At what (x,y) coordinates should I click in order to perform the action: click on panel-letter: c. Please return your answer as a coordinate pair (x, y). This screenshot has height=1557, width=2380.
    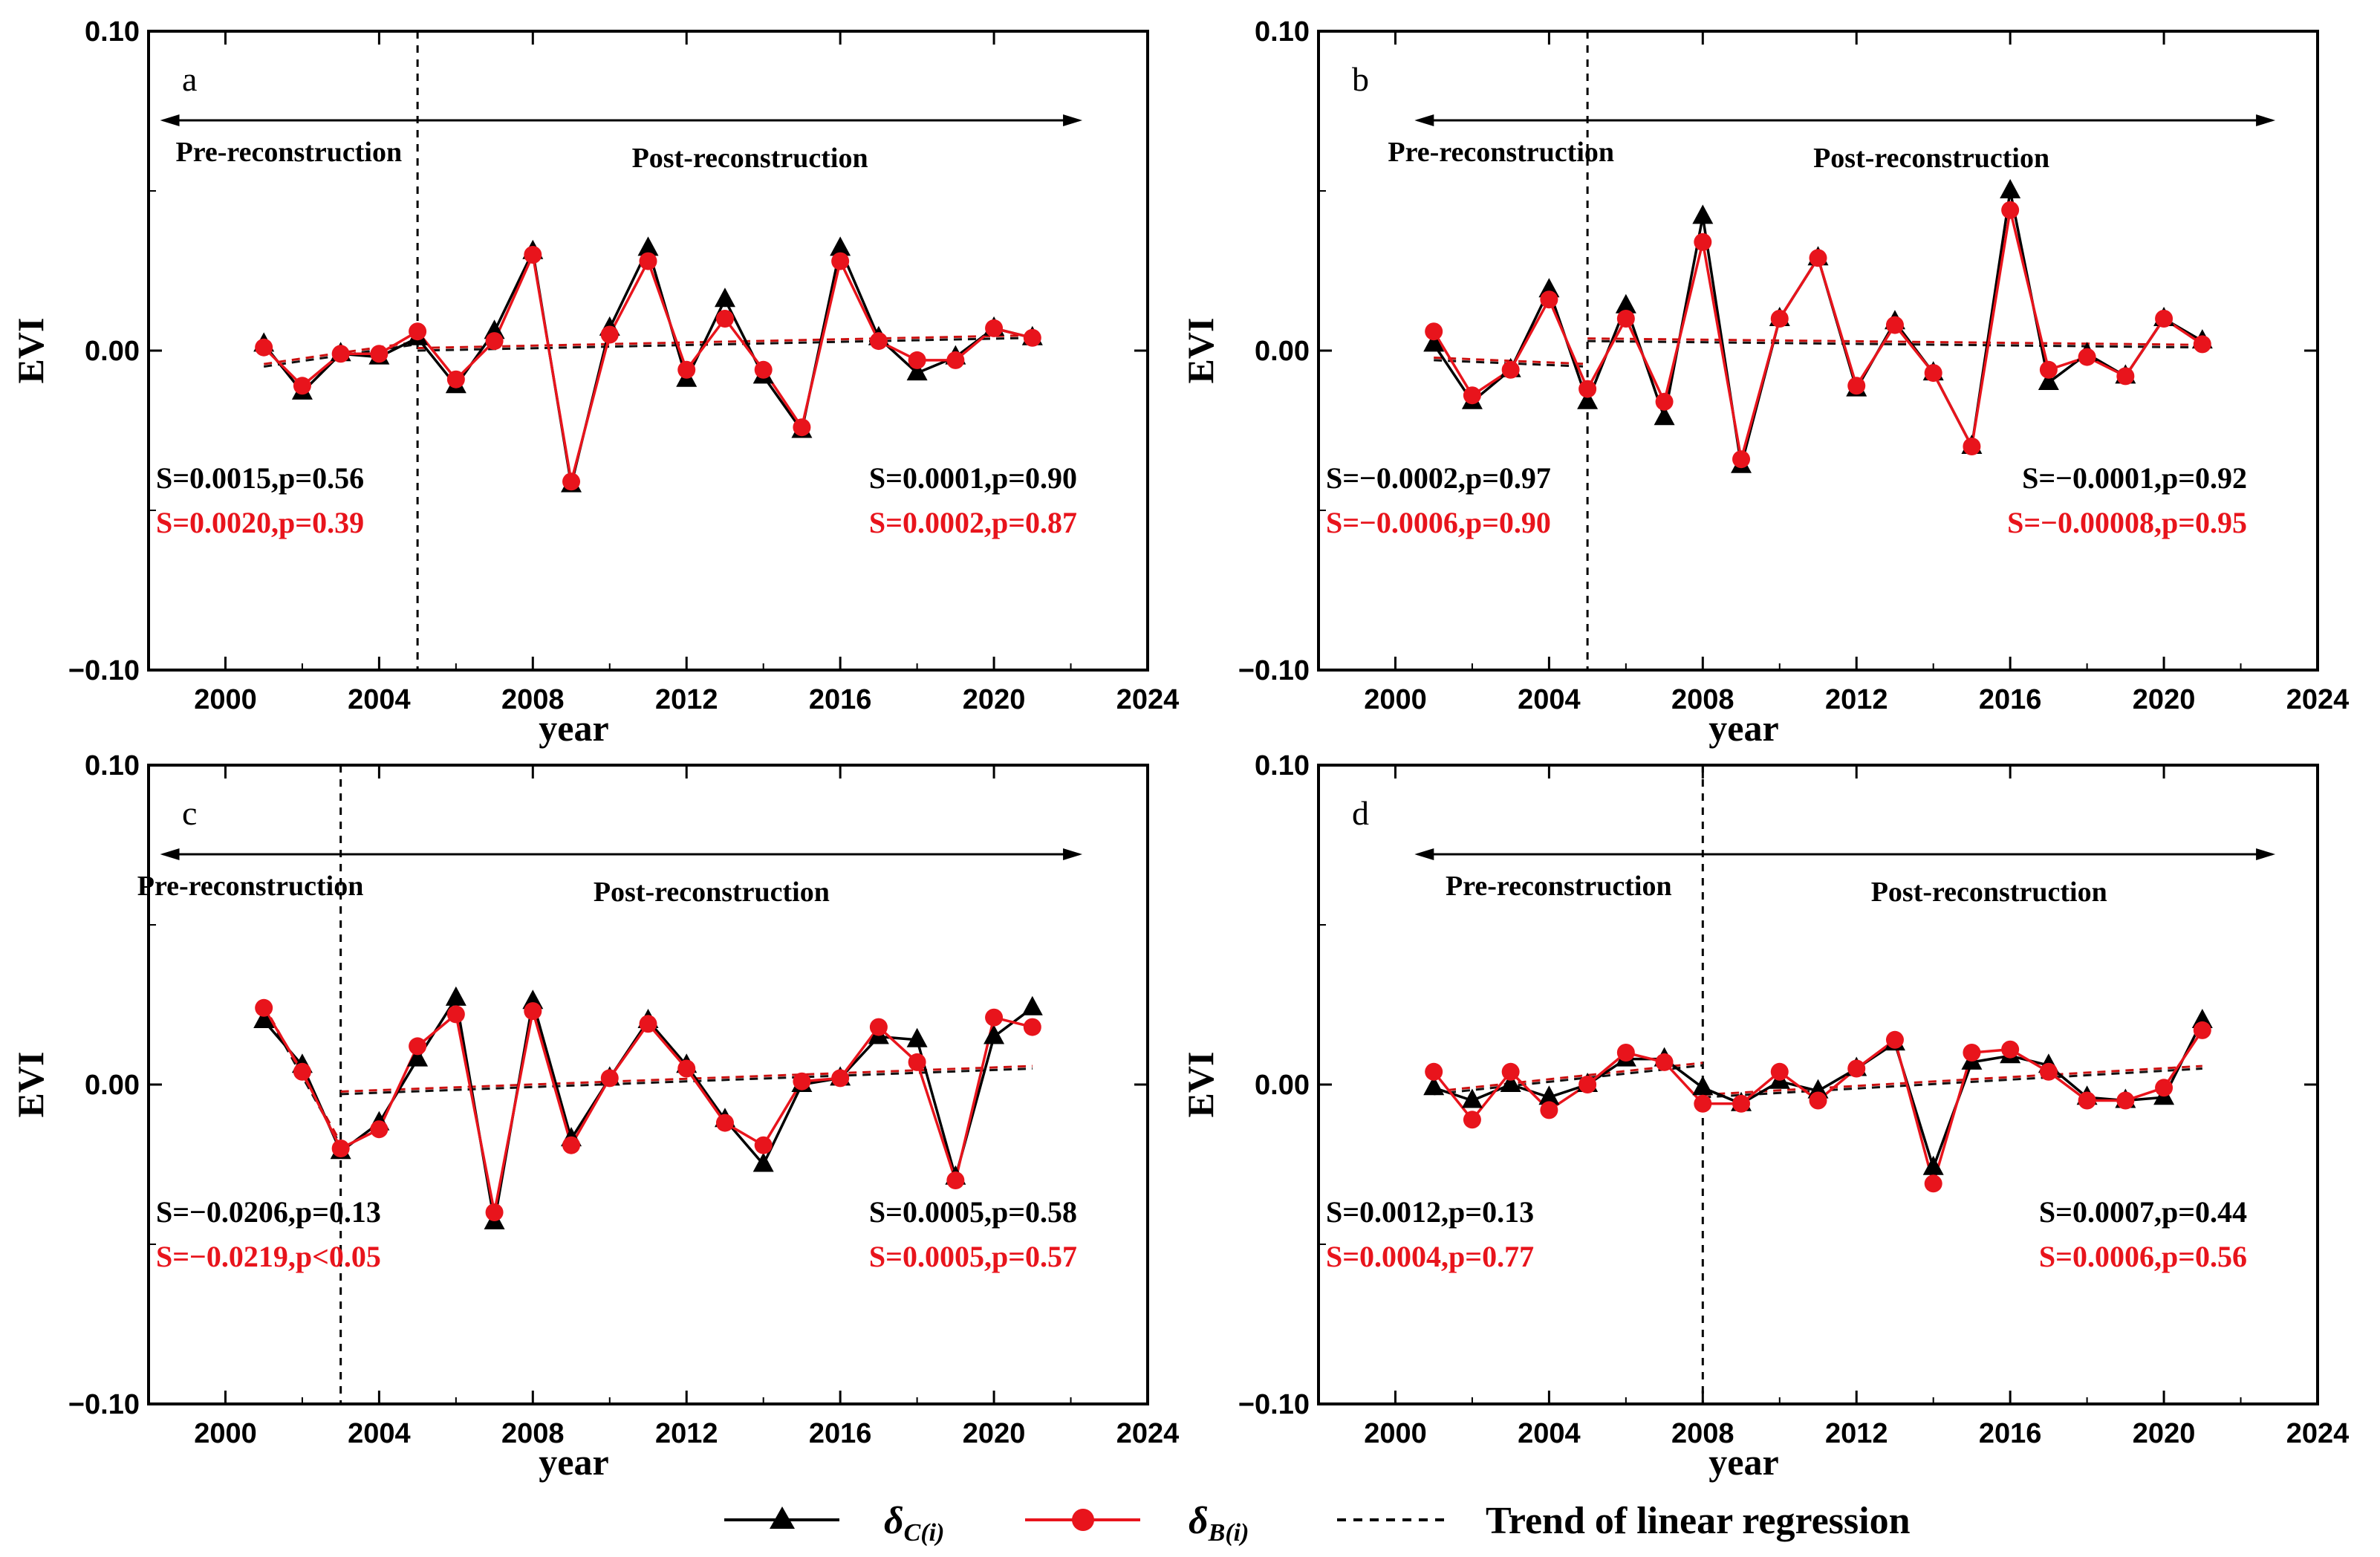
    Looking at the image, I should click on (190, 813).